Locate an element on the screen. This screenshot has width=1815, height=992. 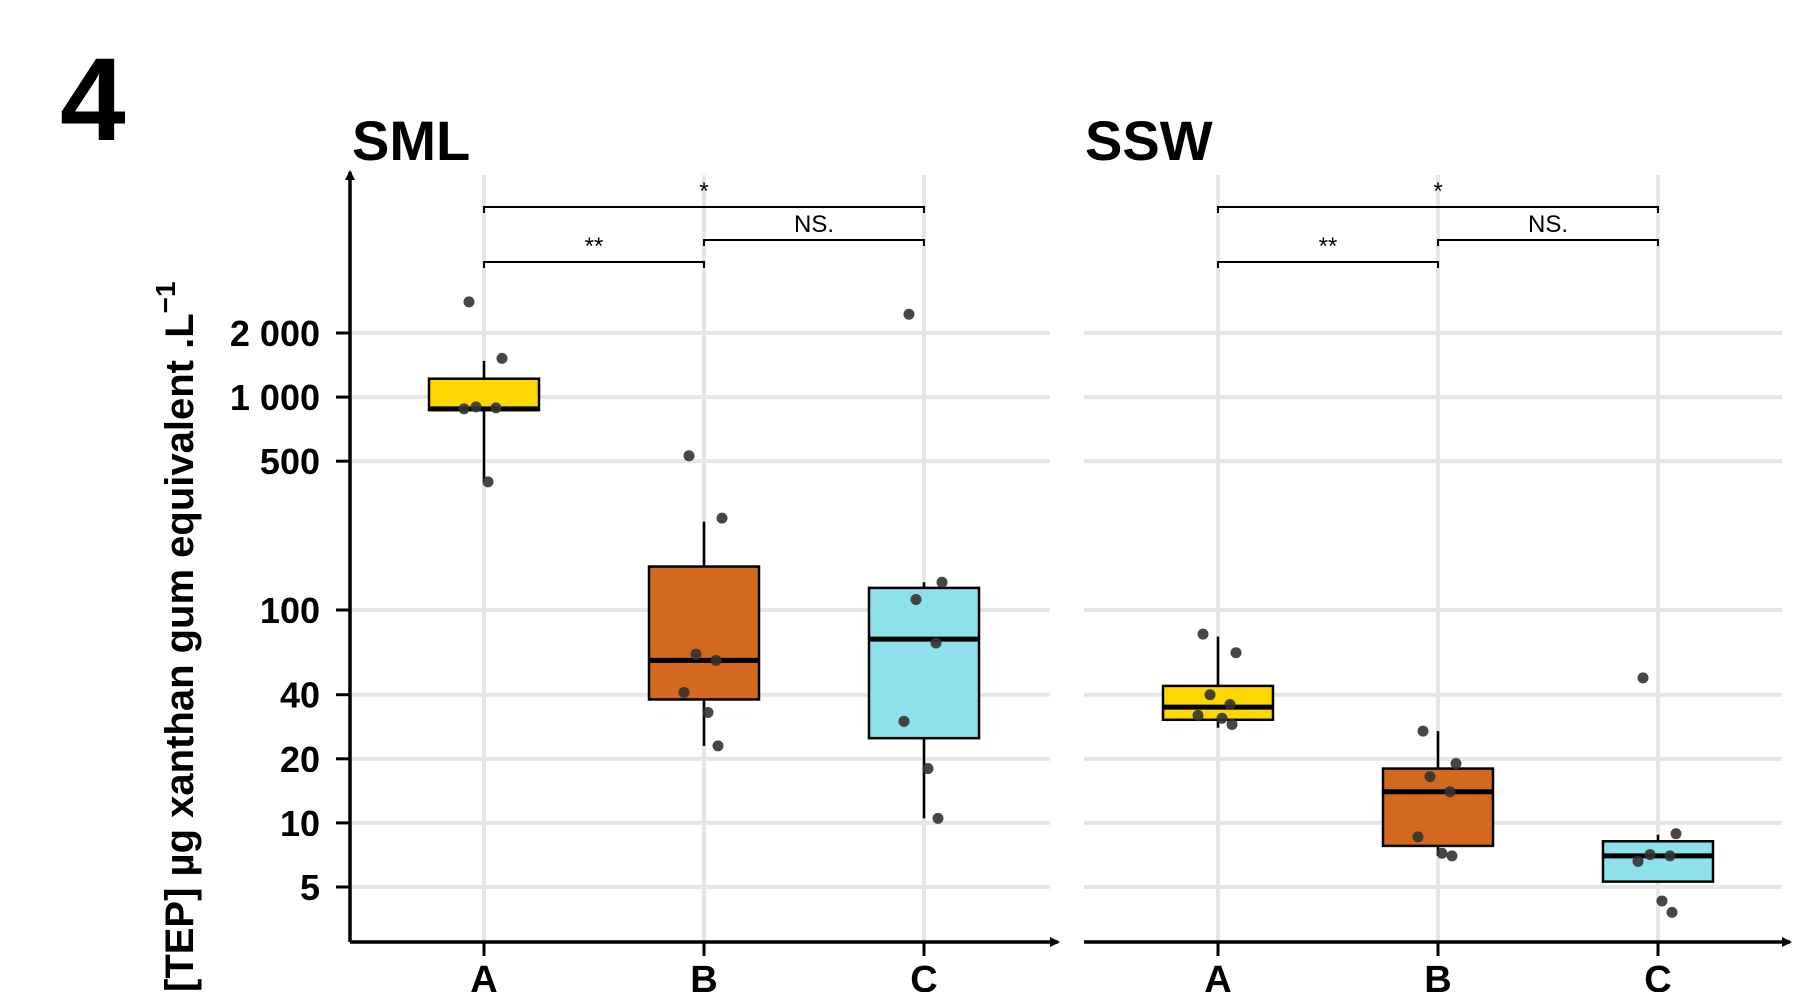
y-tick-label: 500 is located at coordinates (290, 461).